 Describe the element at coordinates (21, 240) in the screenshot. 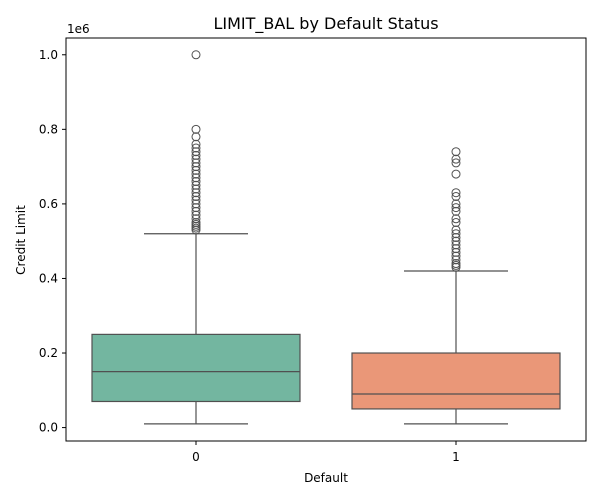

I see `y-axis-label: Credit Limit` at that location.